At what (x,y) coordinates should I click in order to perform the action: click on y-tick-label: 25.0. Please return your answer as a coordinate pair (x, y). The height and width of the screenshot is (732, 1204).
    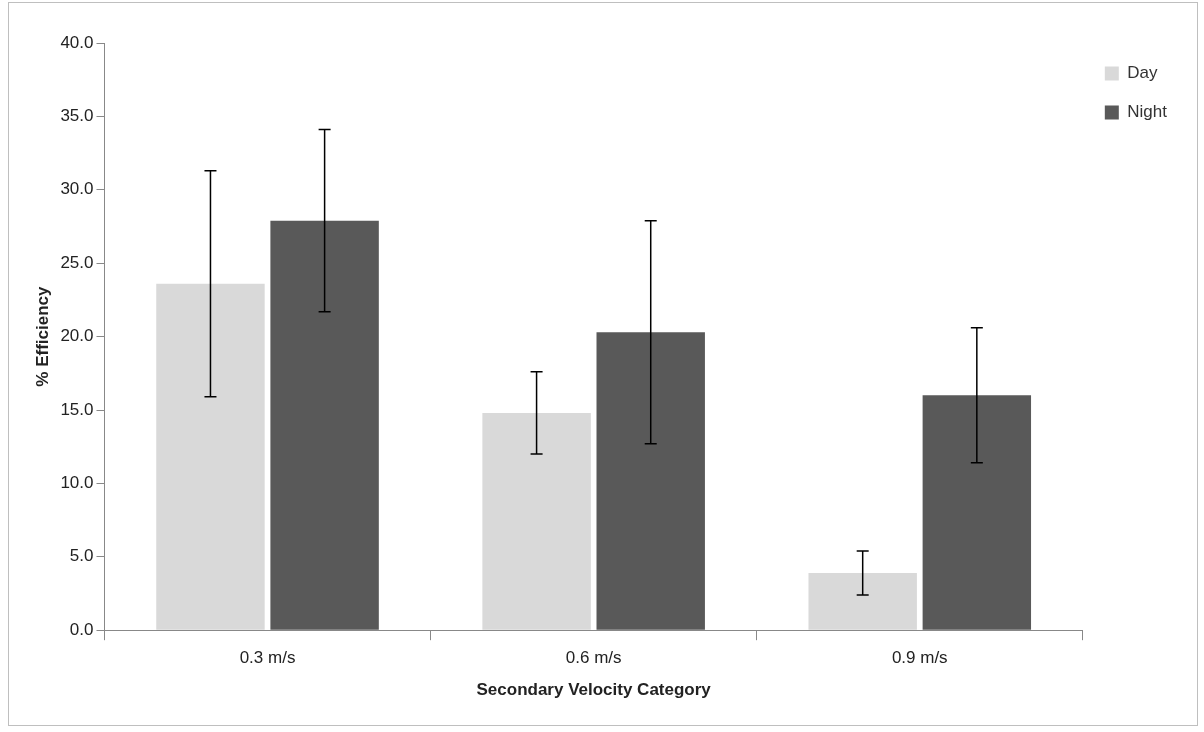
    Looking at the image, I should click on (77, 262).